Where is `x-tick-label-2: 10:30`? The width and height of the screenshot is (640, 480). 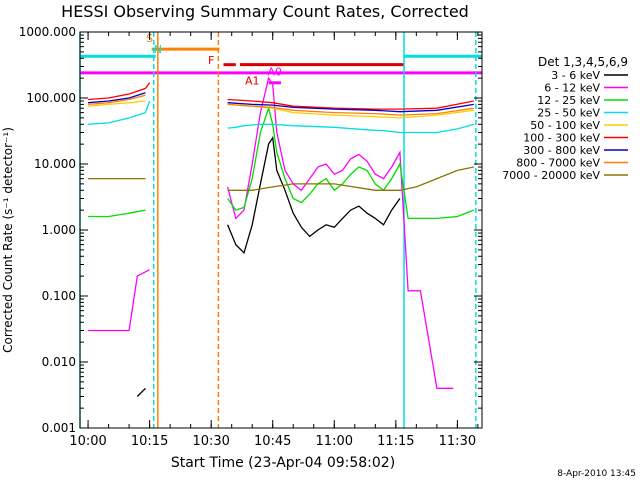 x-tick-label-2: 10:30 is located at coordinates (210, 441).